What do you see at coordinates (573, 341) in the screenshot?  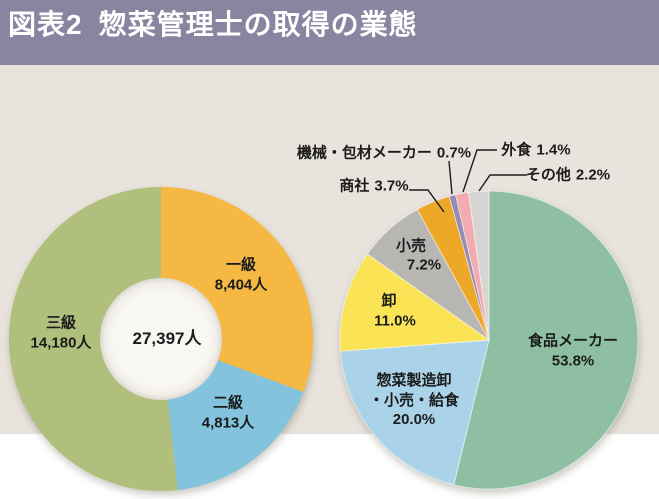 I see `pie-label-food-maker-name: 食品メーカー` at bounding box center [573, 341].